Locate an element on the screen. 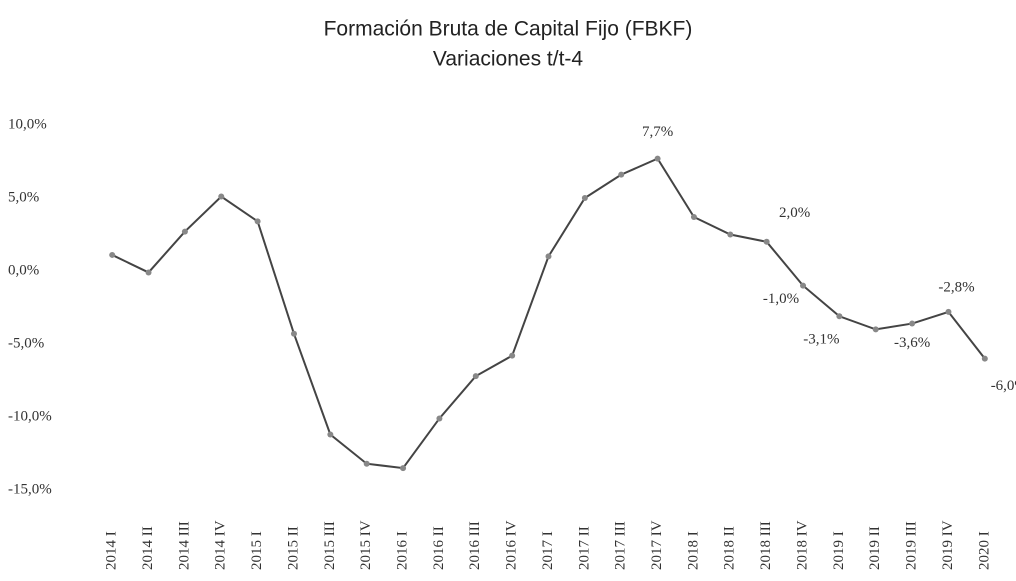 The image size is (1016, 581). x-tick-label: 2016 III is located at coordinates (475, 545).